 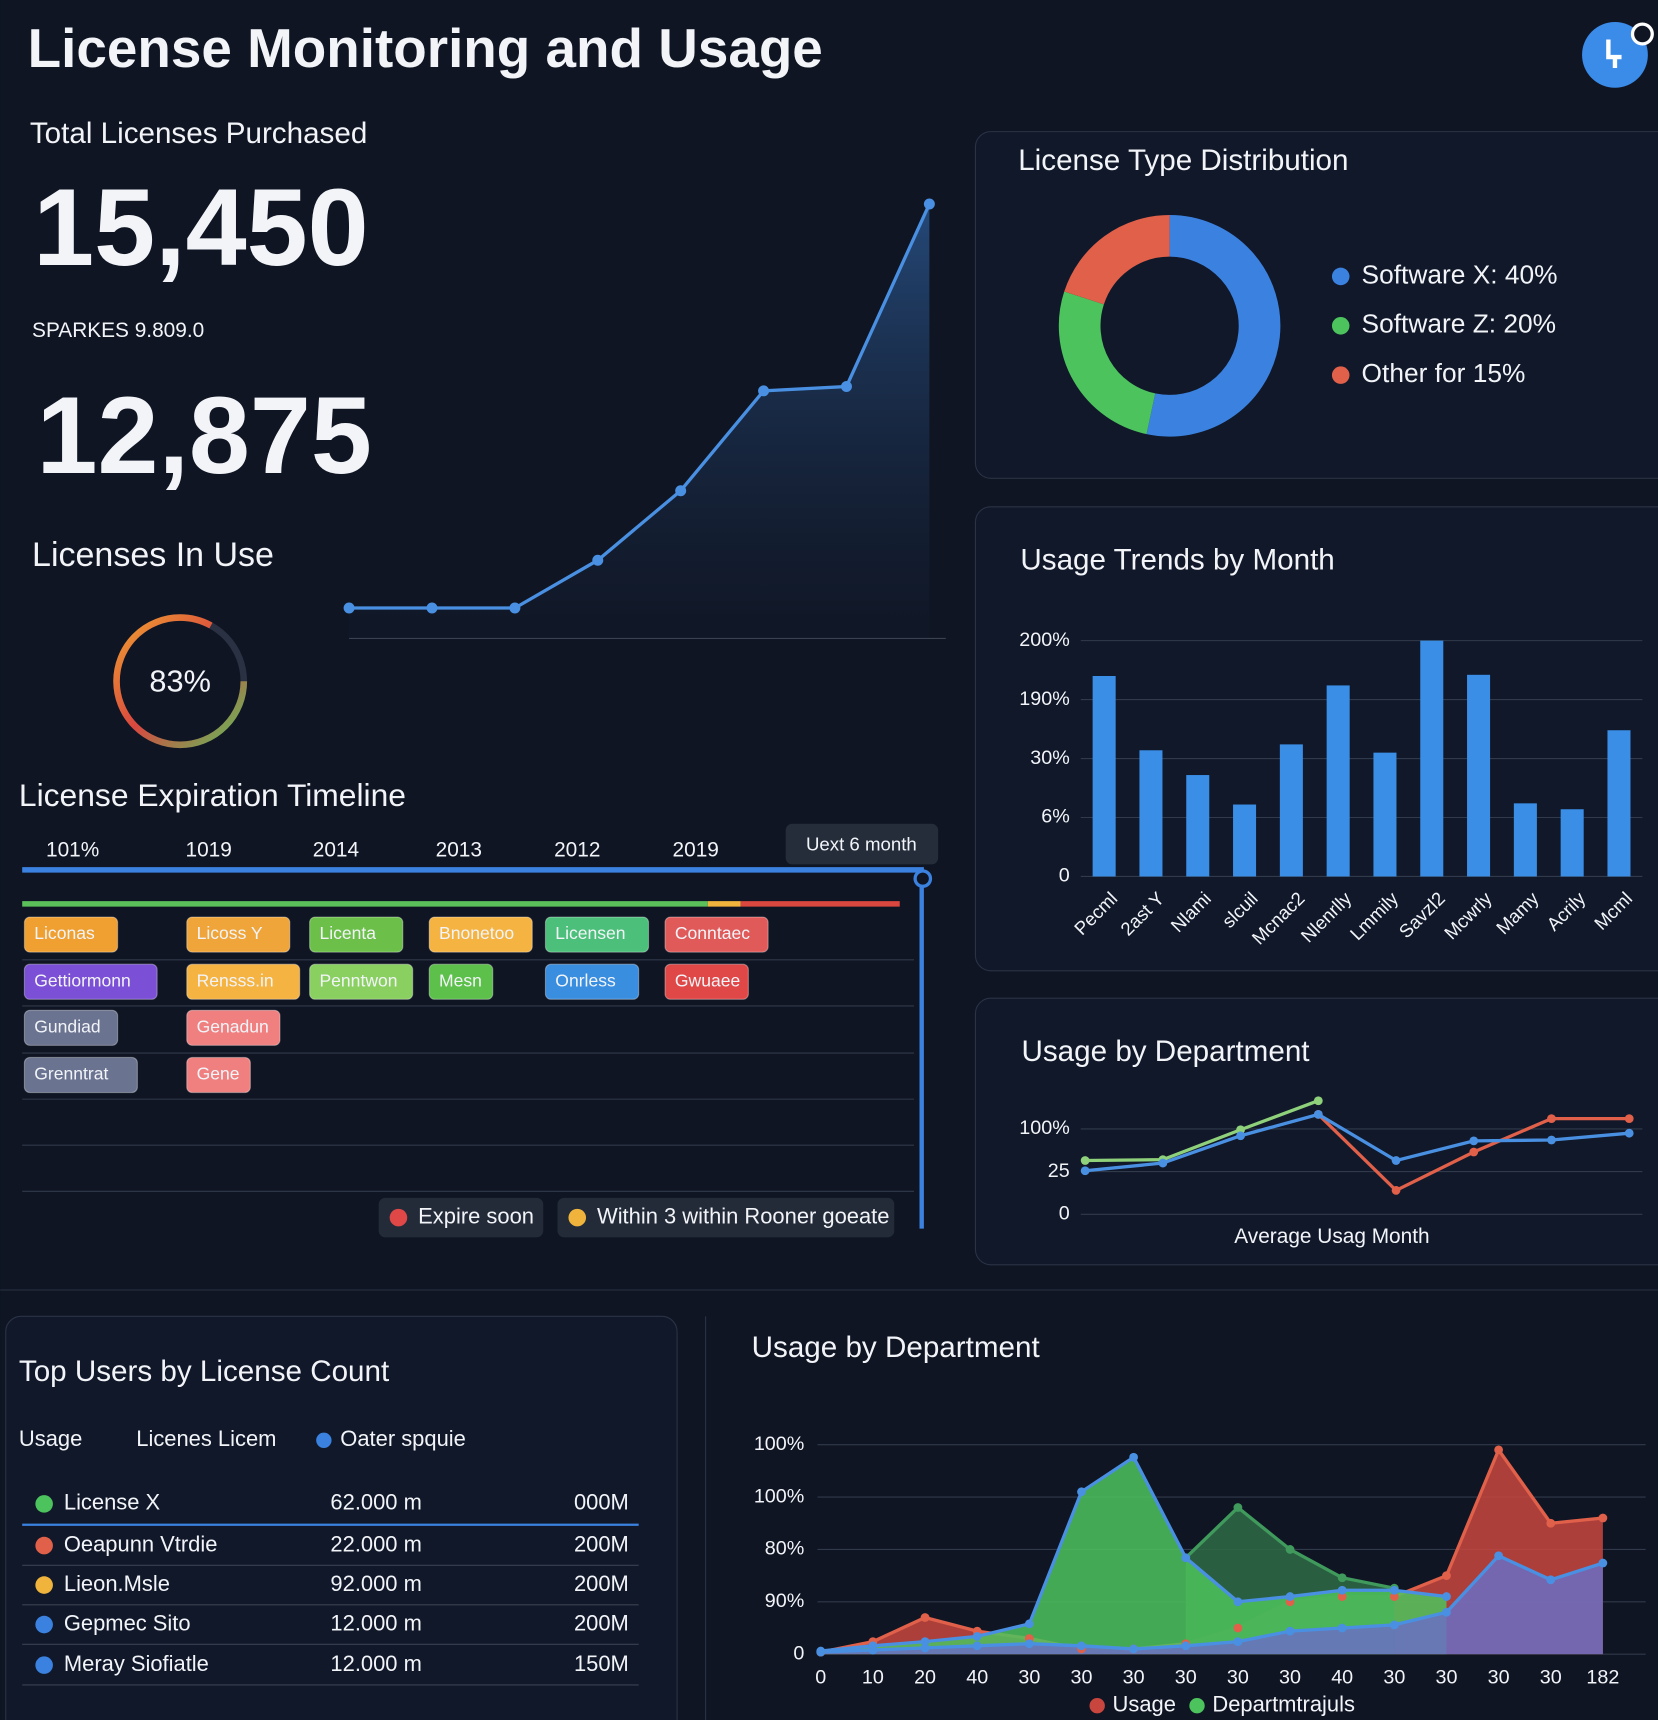 I want to click on kpi-label: Licenses In Use, so click(x=153, y=555).